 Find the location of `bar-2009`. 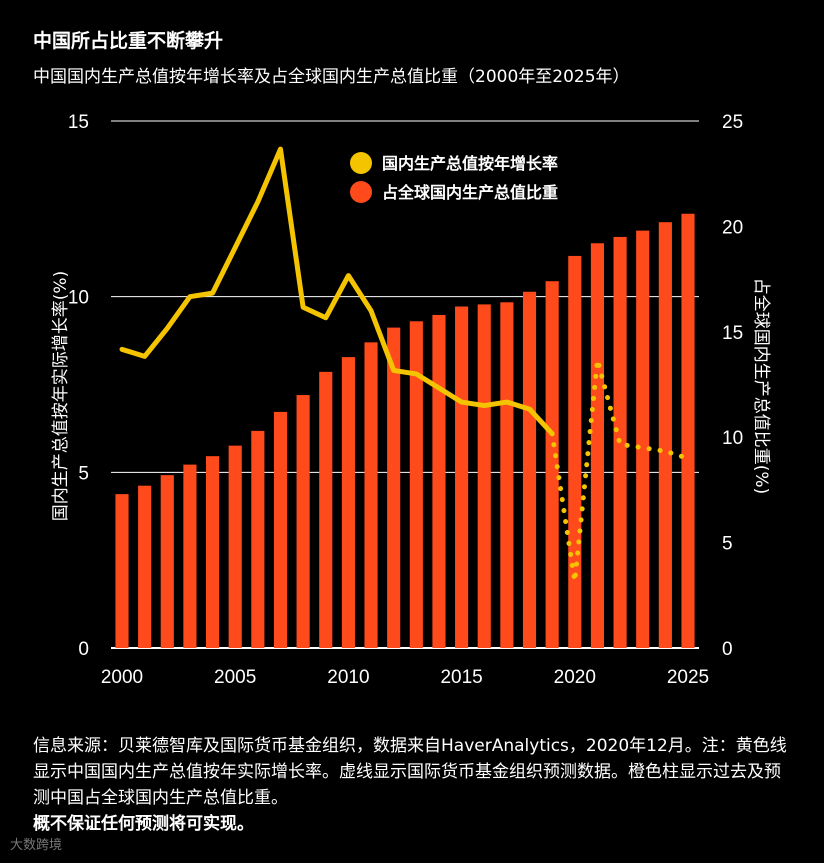

bar-2009 is located at coordinates (326, 509).